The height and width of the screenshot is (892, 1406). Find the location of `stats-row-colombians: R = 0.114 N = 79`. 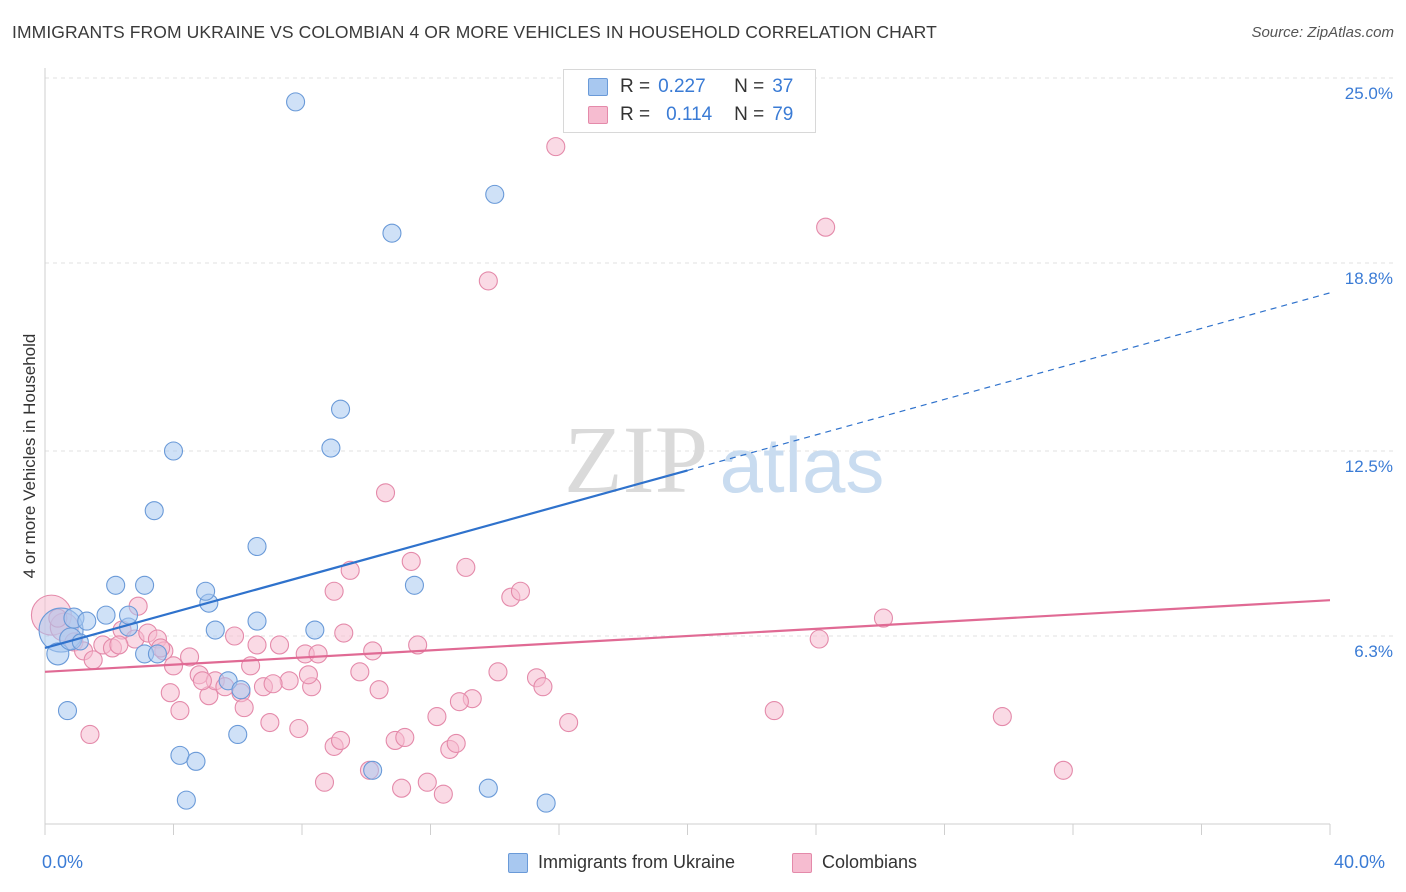

stats-row-colombians: R = 0.114 N = 79 is located at coordinates (690, 115).